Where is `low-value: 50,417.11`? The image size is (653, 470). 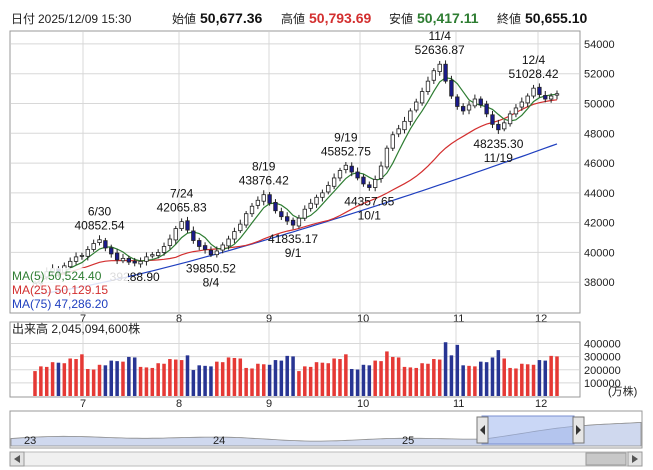
low-value: 50,417.11 is located at coordinates (448, 18).